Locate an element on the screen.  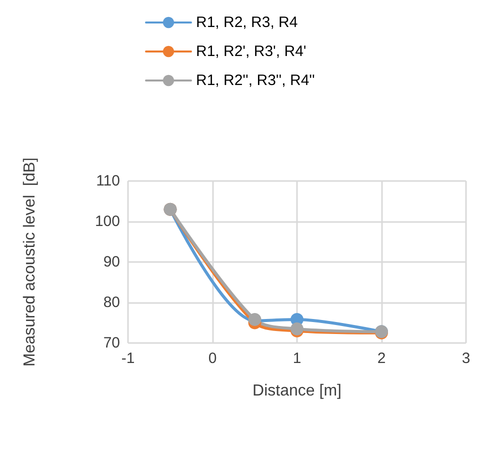
legend-label: R1, R2, R3, R4 is located at coordinates (247, 22).